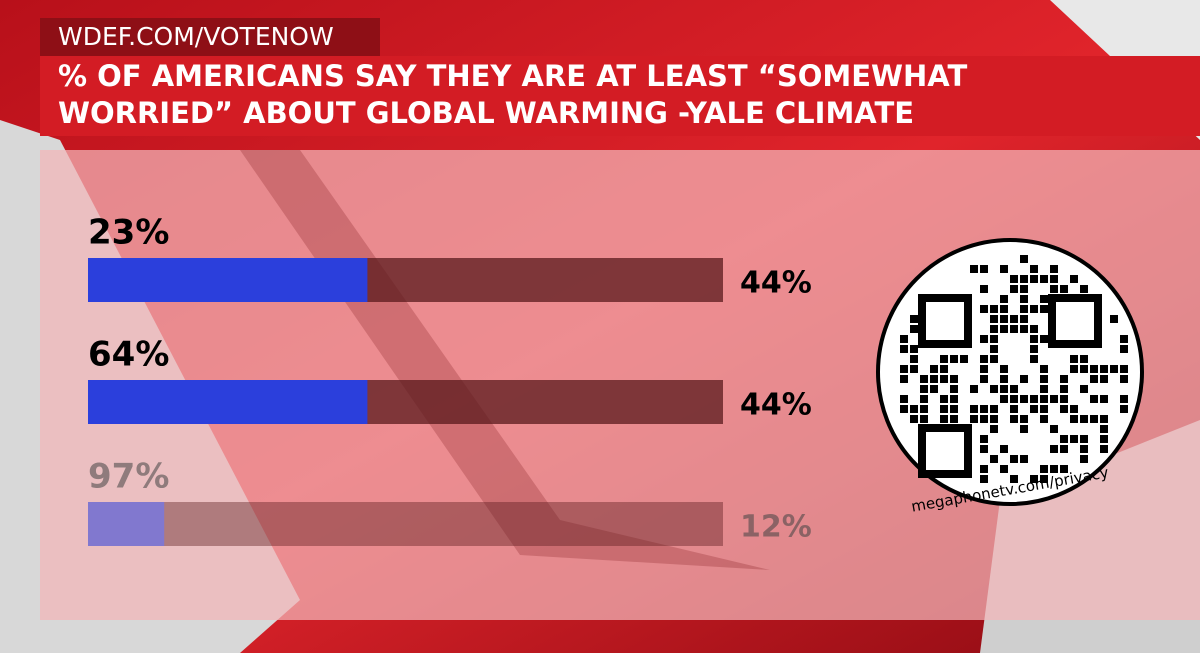  What do you see at coordinates (210, 37) in the screenshot?
I see `site-box` at bounding box center [210, 37].